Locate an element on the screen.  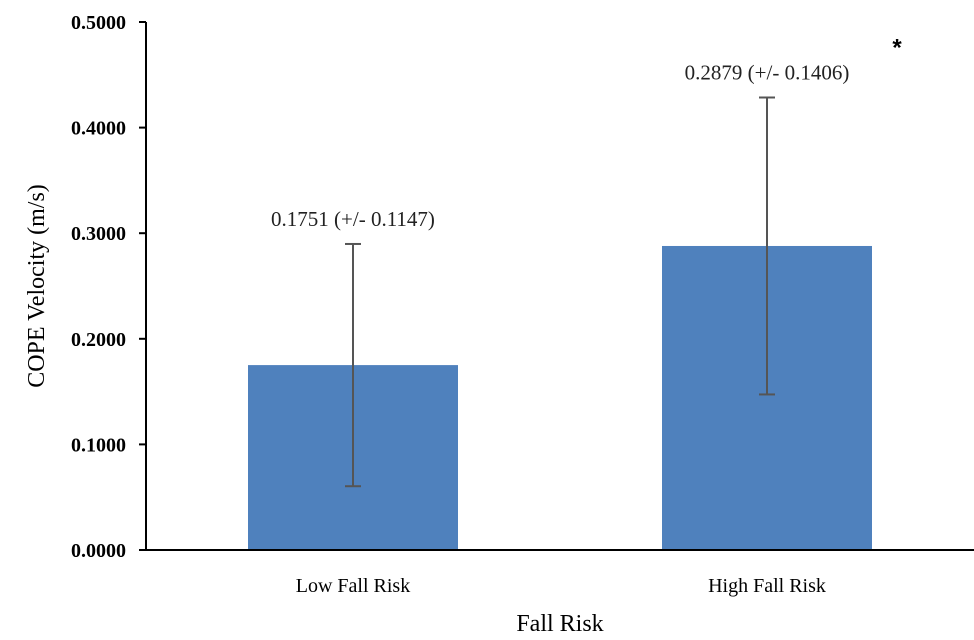
y-tick-label: 0.4000 is located at coordinates (98, 129).